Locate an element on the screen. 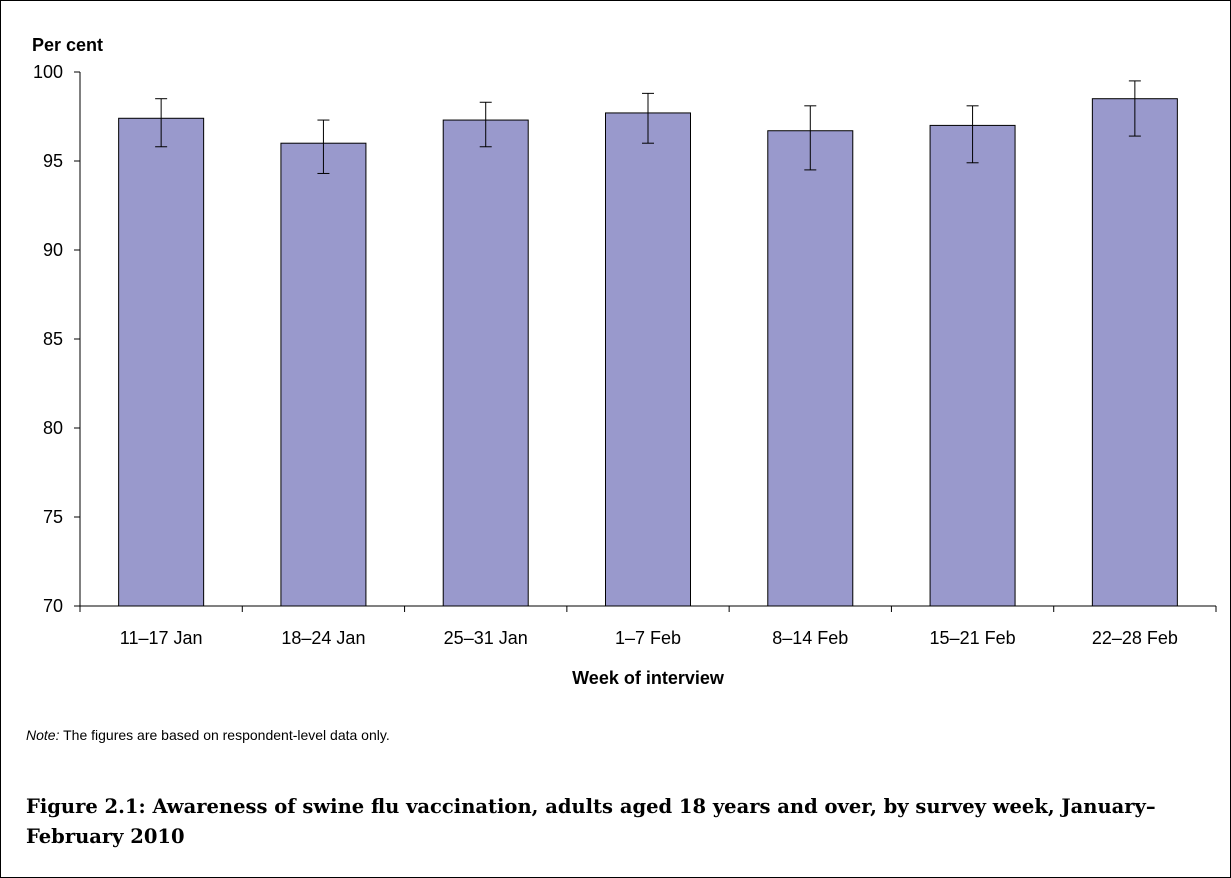 This screenshot has width=1231, height=878. y-tick-label: 85 is located at coordinates (53, 339).